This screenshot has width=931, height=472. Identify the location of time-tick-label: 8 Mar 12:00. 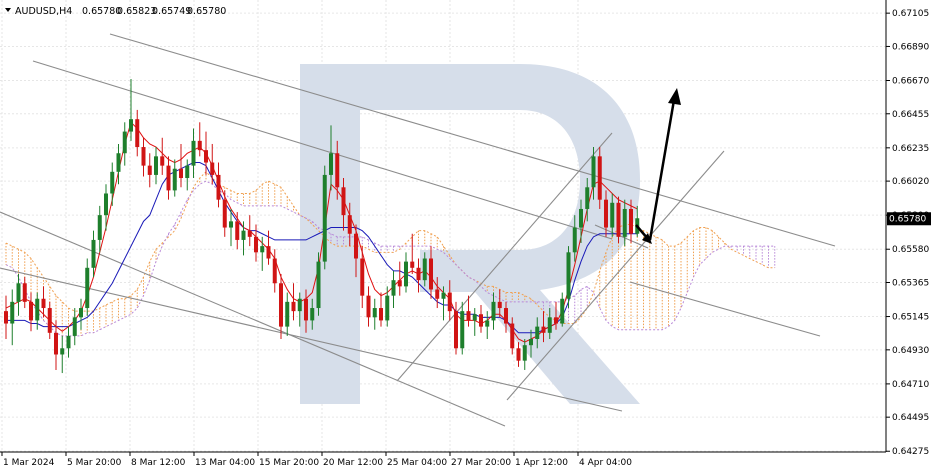
(158, 463).